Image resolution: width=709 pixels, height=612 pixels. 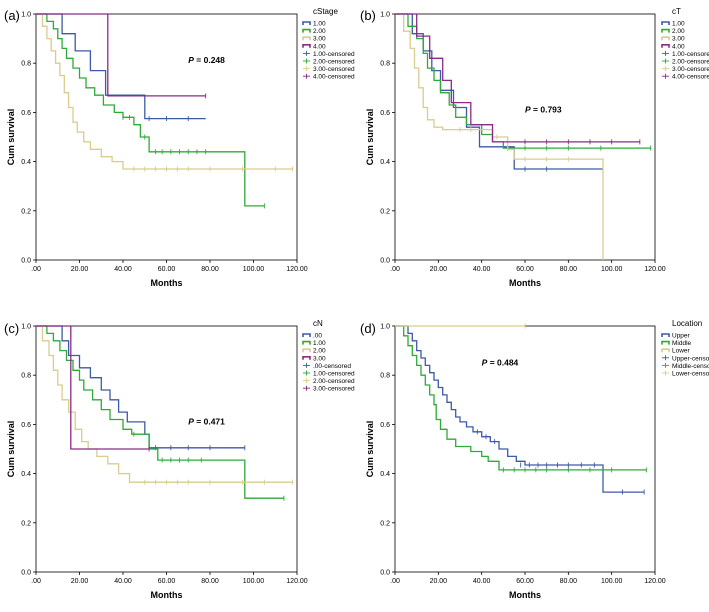 I want to click on km-curve-Upper, so click(x=520, y=409).